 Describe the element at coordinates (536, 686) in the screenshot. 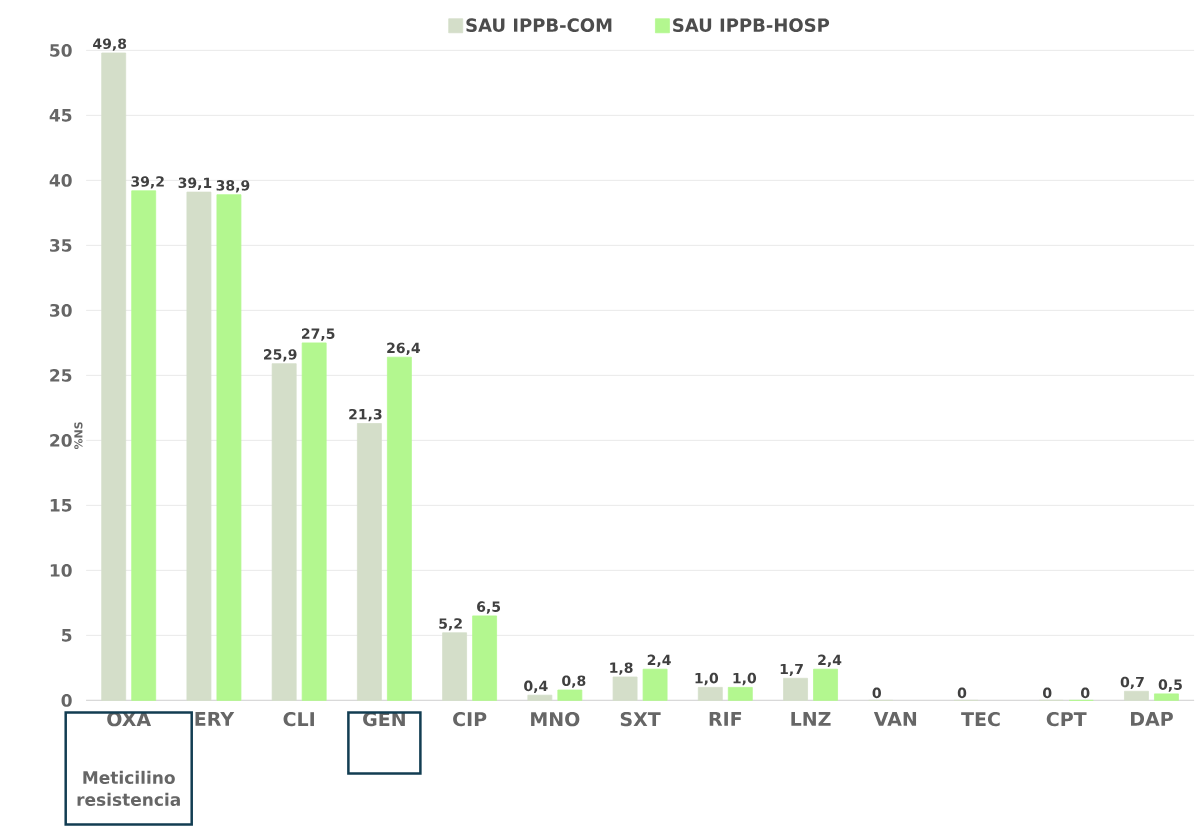

I see `data-label: 0,4` at that location.